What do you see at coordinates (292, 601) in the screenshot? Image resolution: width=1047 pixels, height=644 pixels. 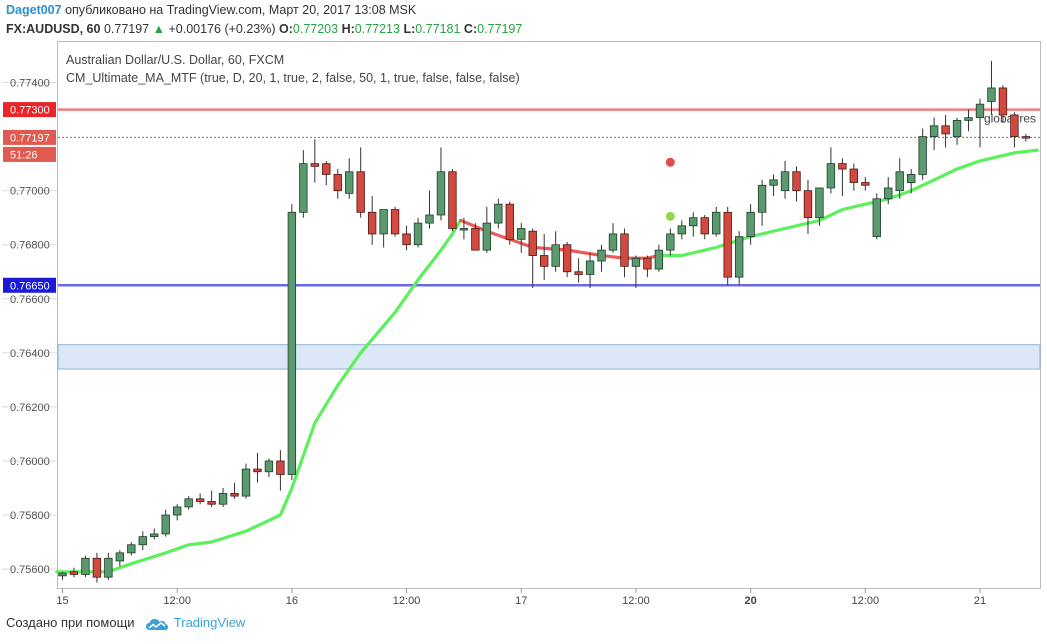 I see `x-tick-label: 16` at bounding box center [292, 601].